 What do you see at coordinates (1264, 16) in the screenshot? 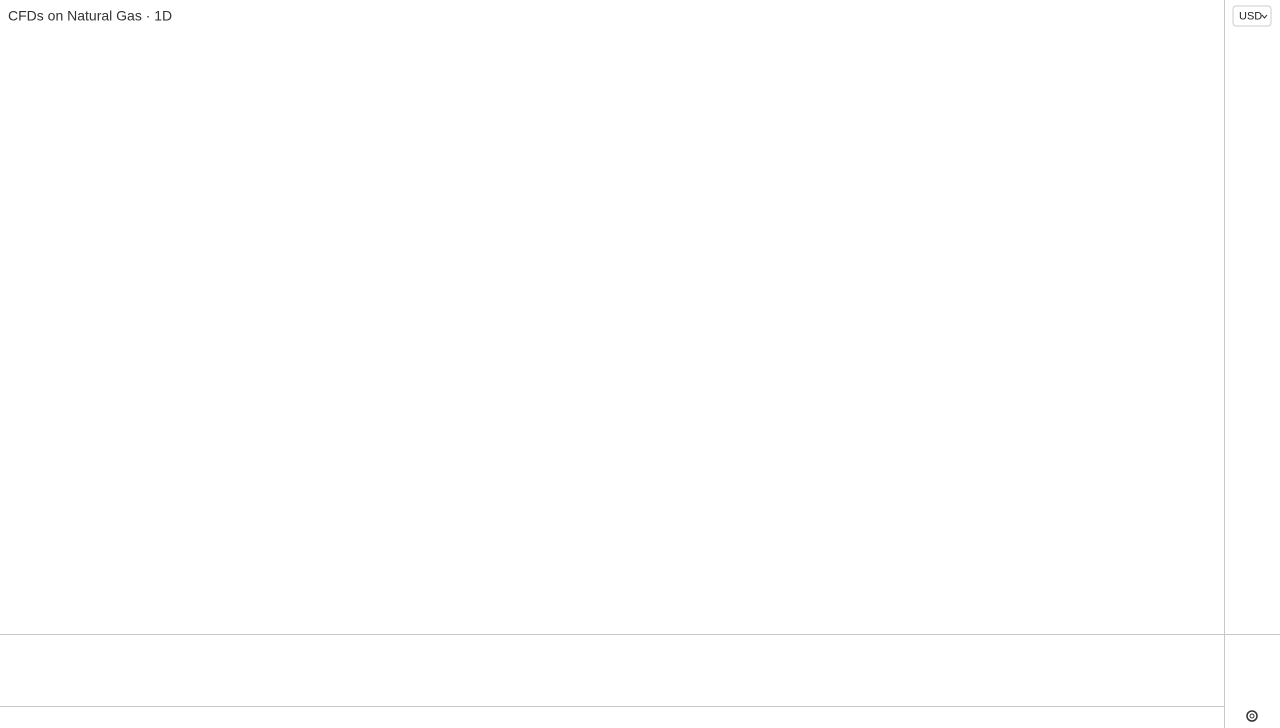
I see `dropdown-arrow` at bounding box center [1264, 16].